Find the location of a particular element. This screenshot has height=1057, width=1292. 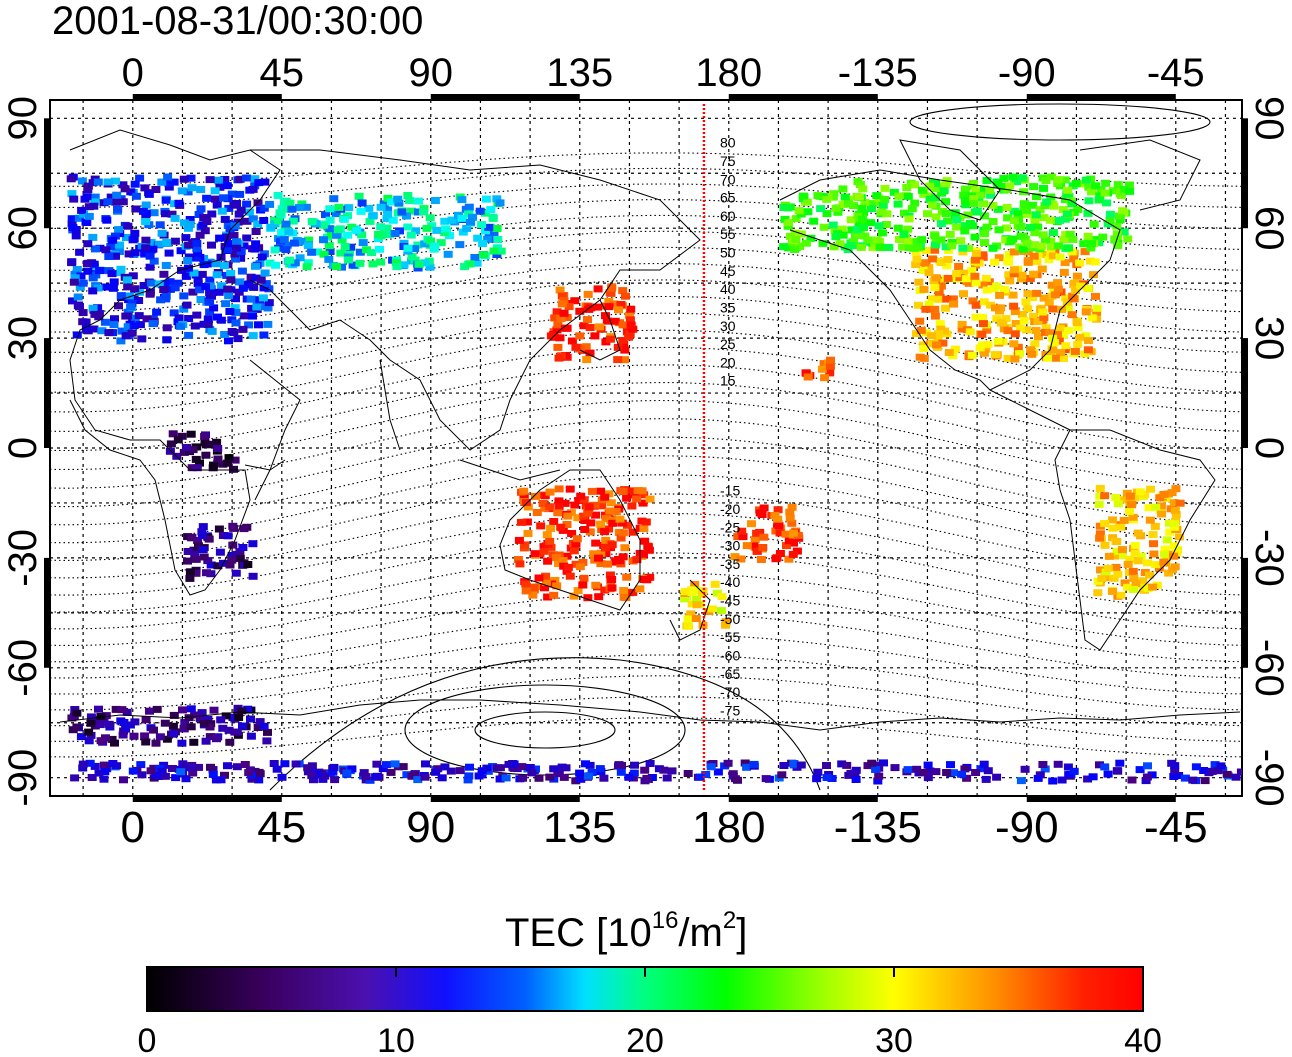

contour-label: 70 is located at coordinates (728, 179).